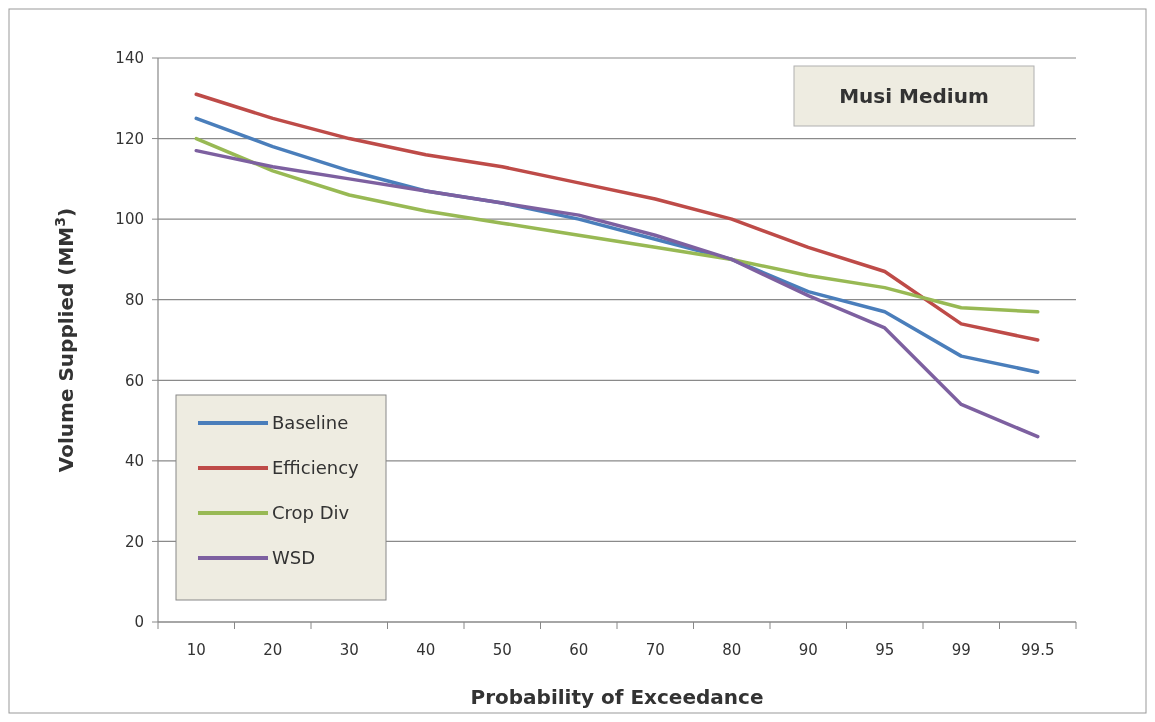 The height and width of the screenshot is (722, 1155). I want to click on y-tick-label: 100, so click(129, 219).